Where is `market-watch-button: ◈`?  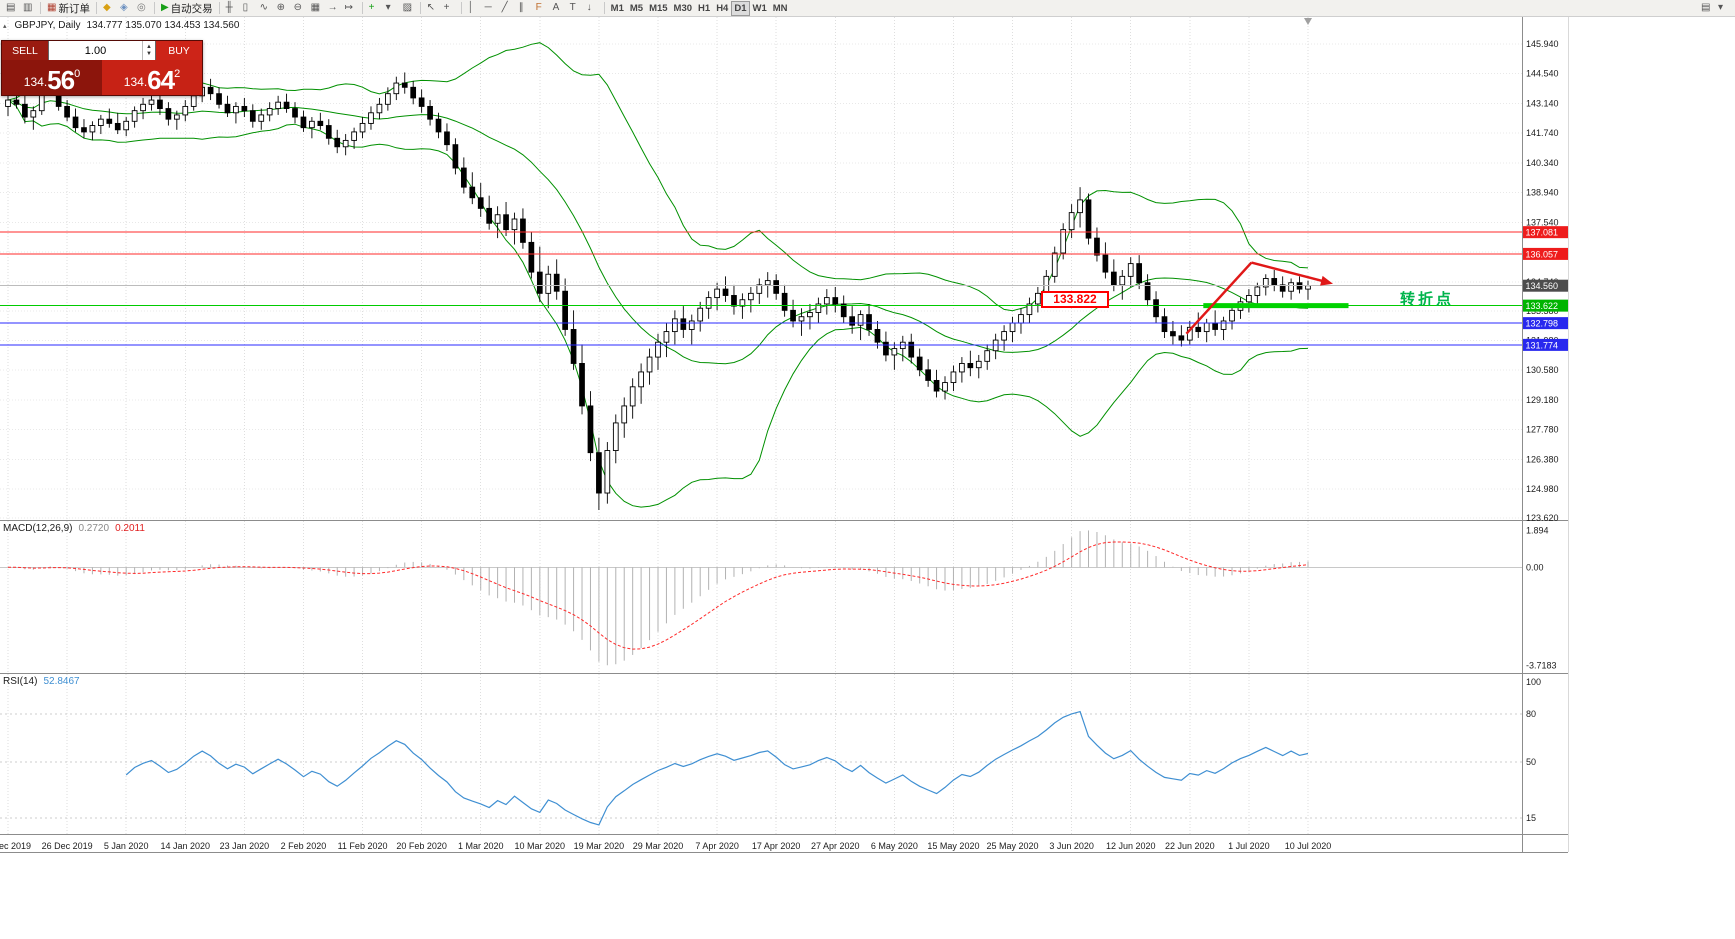 market-watch-button: ◈ is located at coordinates (125, 8).